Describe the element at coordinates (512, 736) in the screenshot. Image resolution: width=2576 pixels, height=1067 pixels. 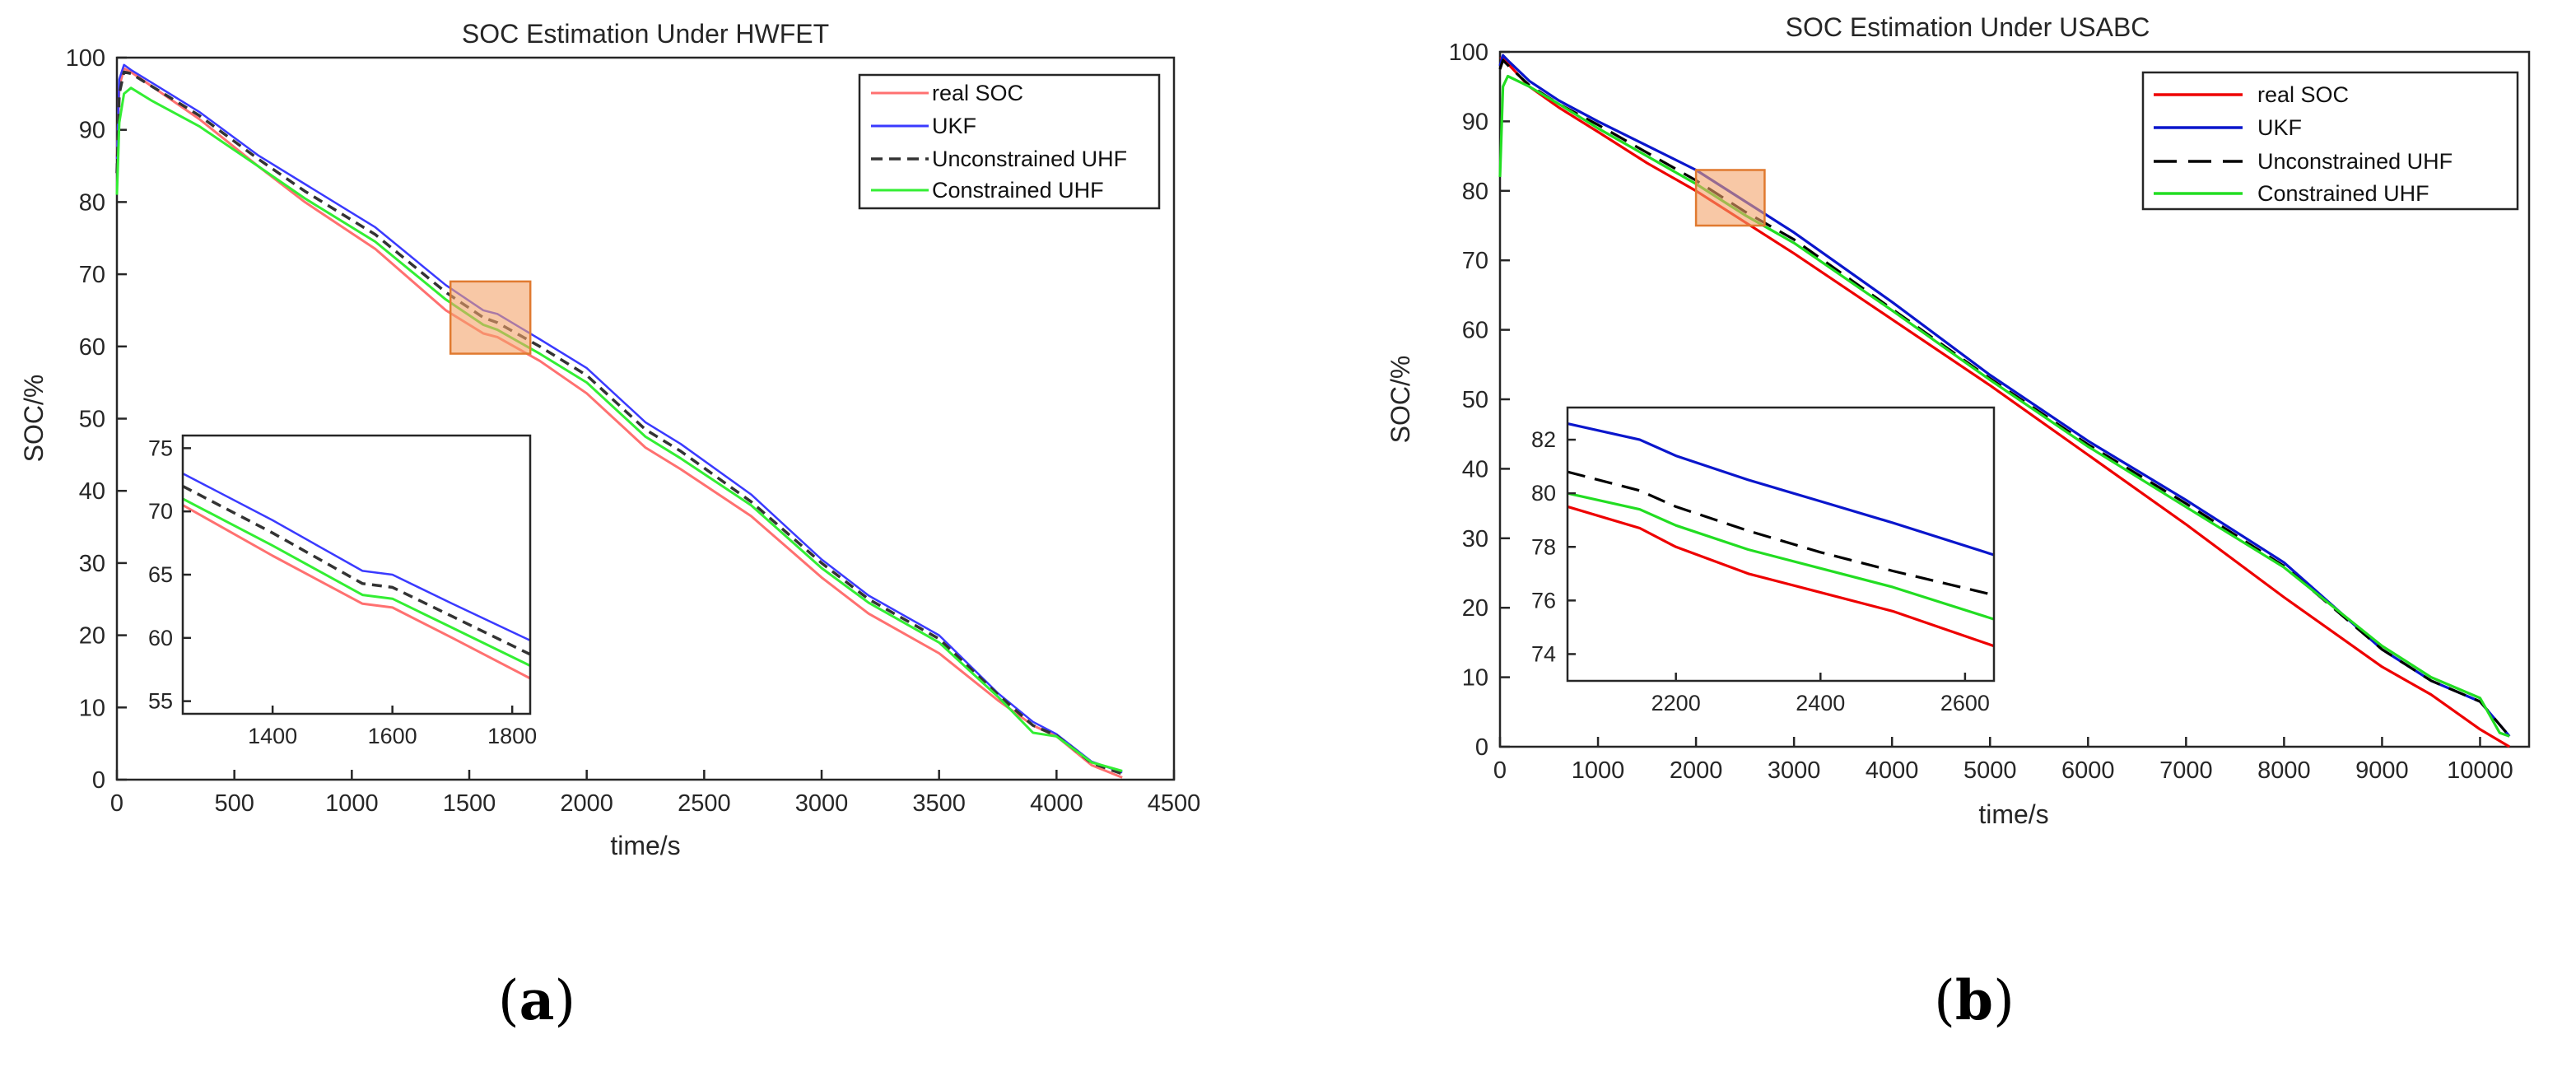
I see `a-inset-x-tick-label-1800: 1800` at that location.